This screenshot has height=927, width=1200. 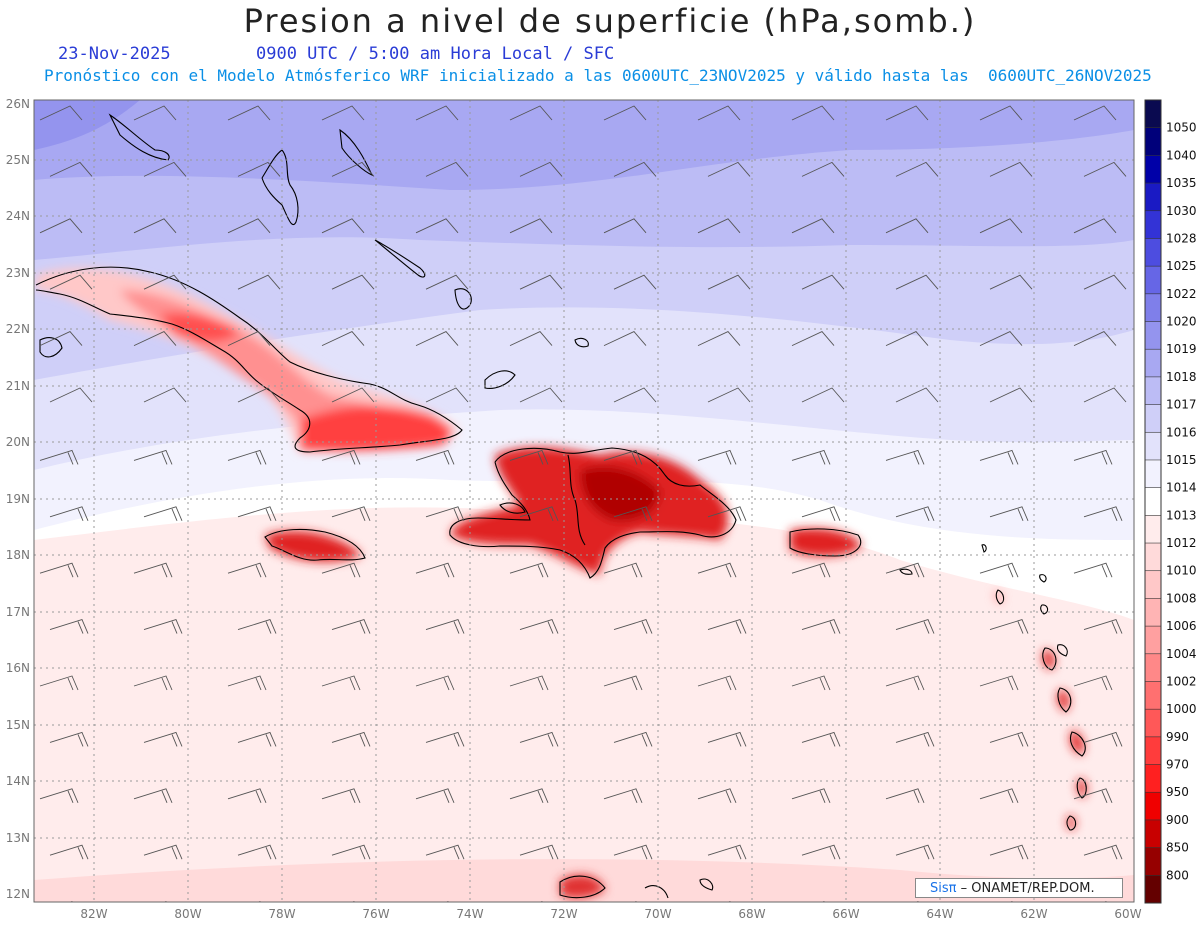 What do you see at coordinates (187, 914) in the screenshot?
I see `lon-label: 80W` at bounding box center [187, 914].